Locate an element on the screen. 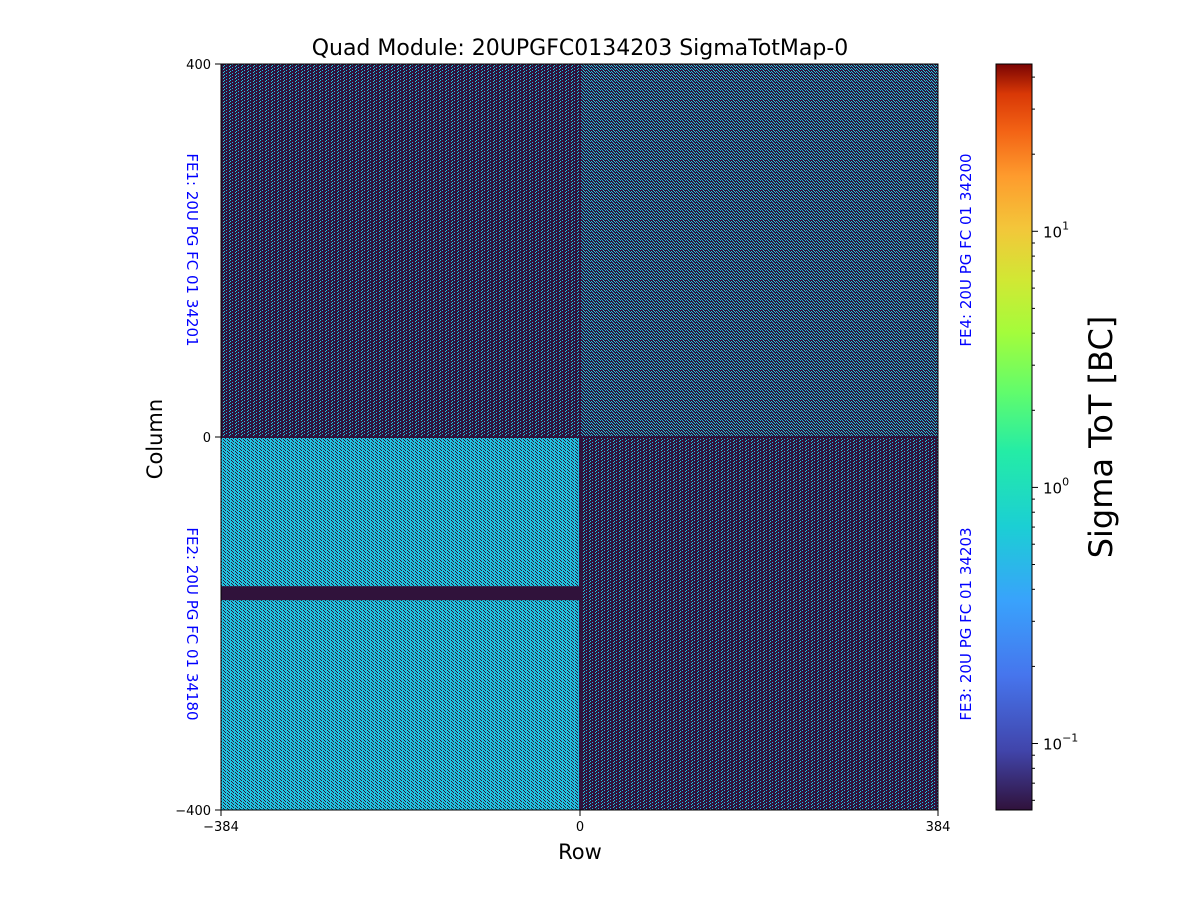 The width and height of the screenshot is (1200, 900). quadrant-fe3 is located at coordinates (759, 623).